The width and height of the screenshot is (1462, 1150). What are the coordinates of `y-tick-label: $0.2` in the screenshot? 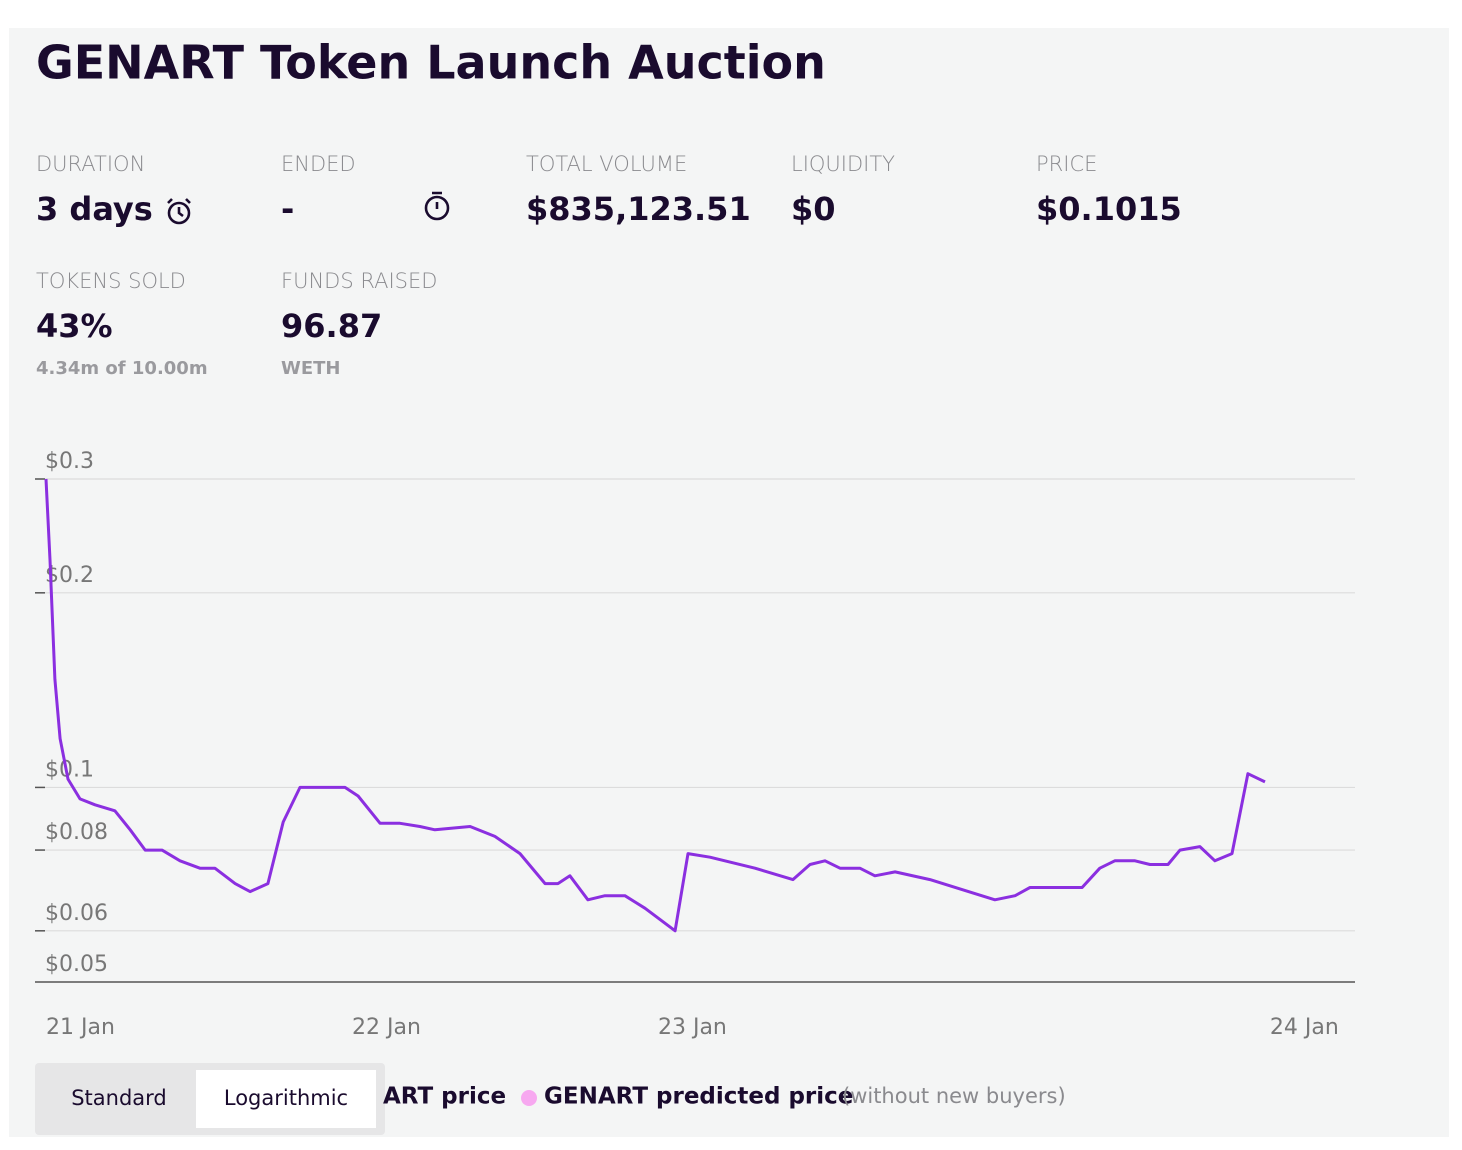 It's located at (69, 575).